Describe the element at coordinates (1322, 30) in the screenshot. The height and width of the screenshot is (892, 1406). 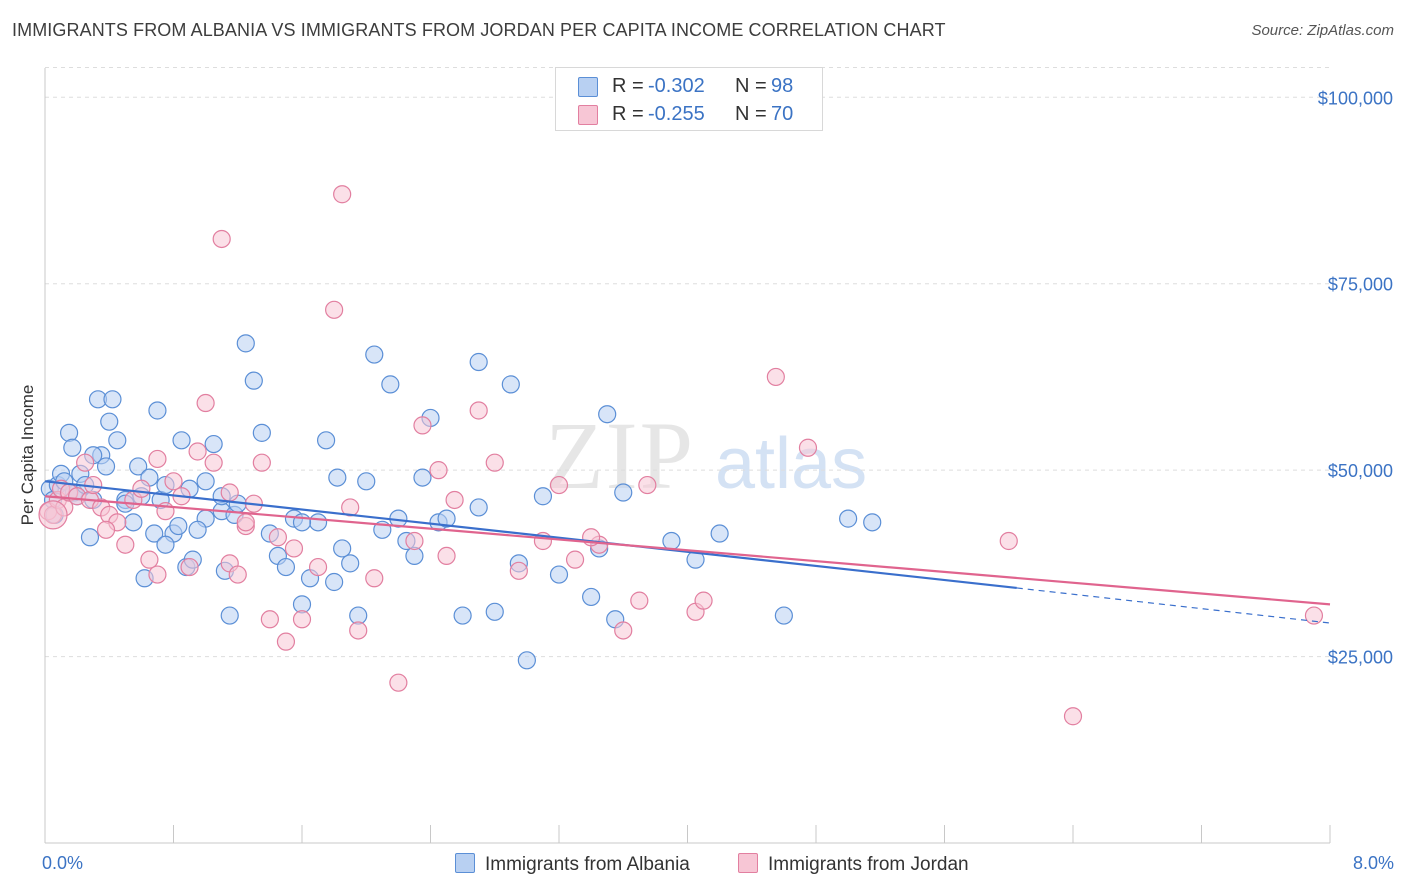
I see `source-label: Source: ZipAtlas.com` at that location.